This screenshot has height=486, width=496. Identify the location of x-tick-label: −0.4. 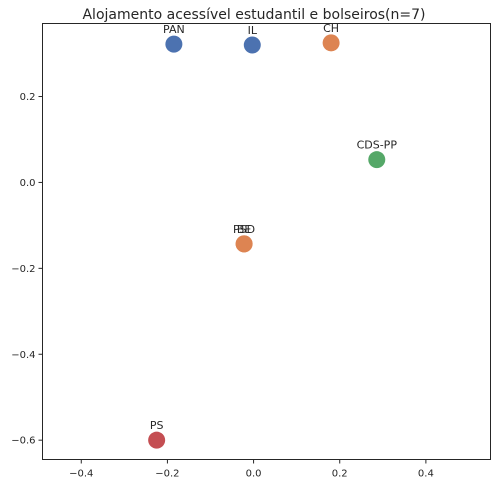
(81, 474).